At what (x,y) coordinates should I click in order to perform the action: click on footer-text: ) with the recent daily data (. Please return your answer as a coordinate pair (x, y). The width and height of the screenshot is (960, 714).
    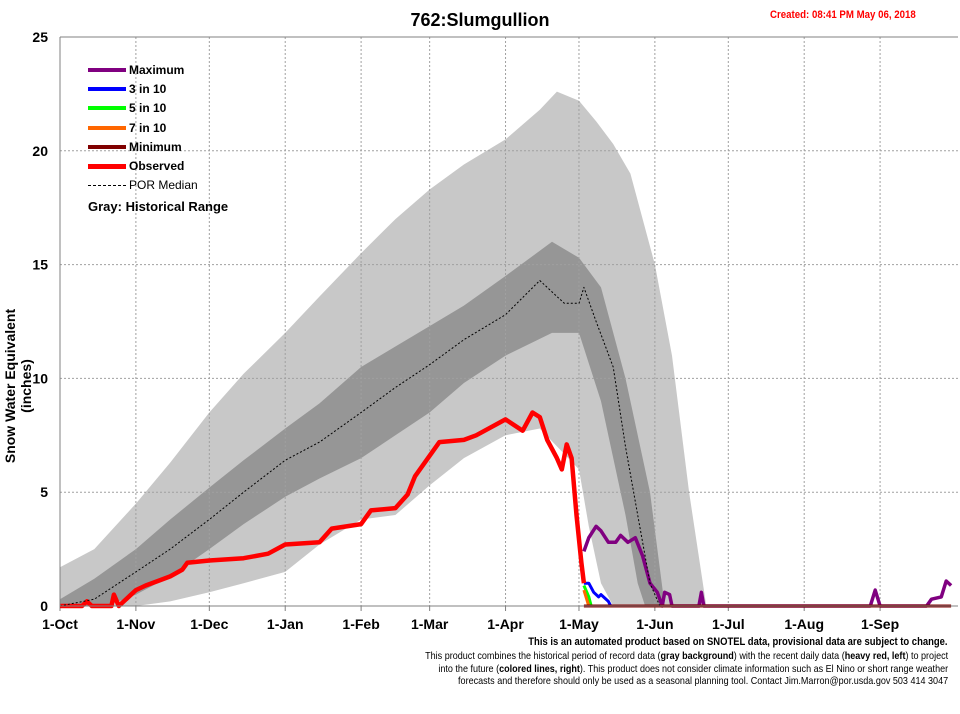
    Looking at the image, I should click on (789, 656).